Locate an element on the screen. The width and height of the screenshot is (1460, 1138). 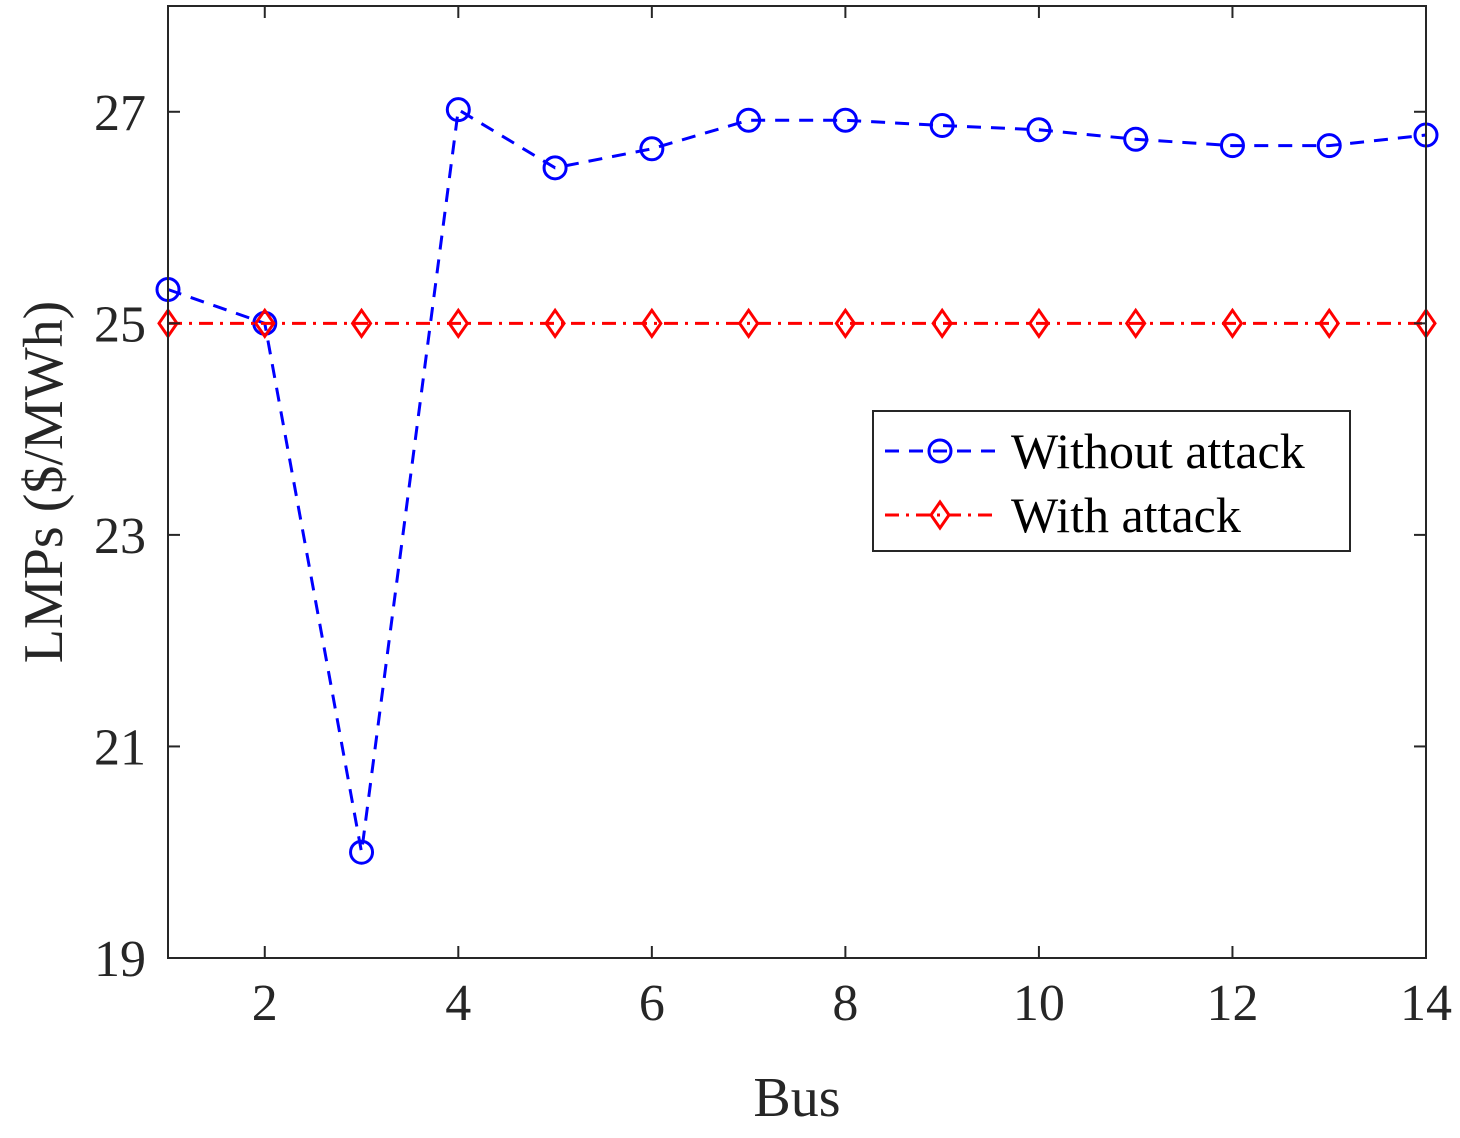
legend-box is located at coordinates (1111, 481).